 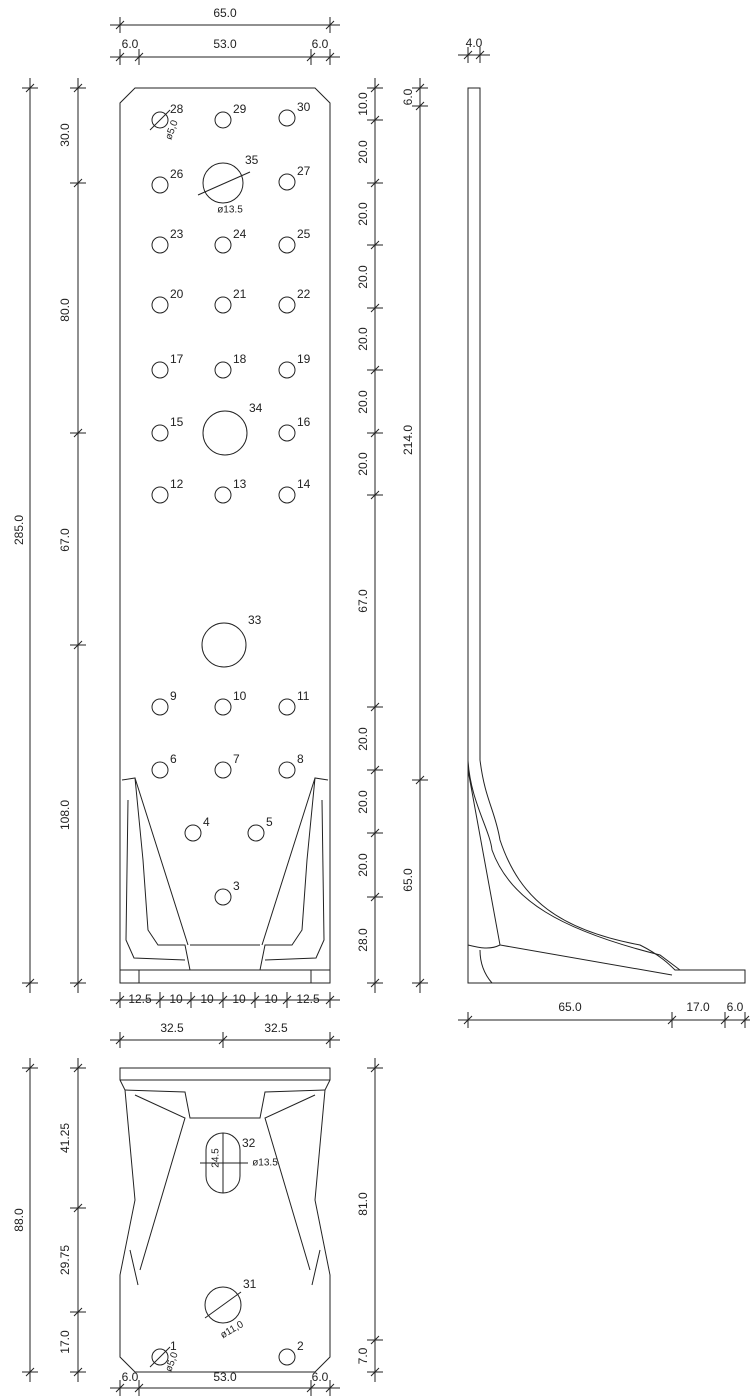 I want to click on dimension-label: 4.0, so click(x=474, y=43).